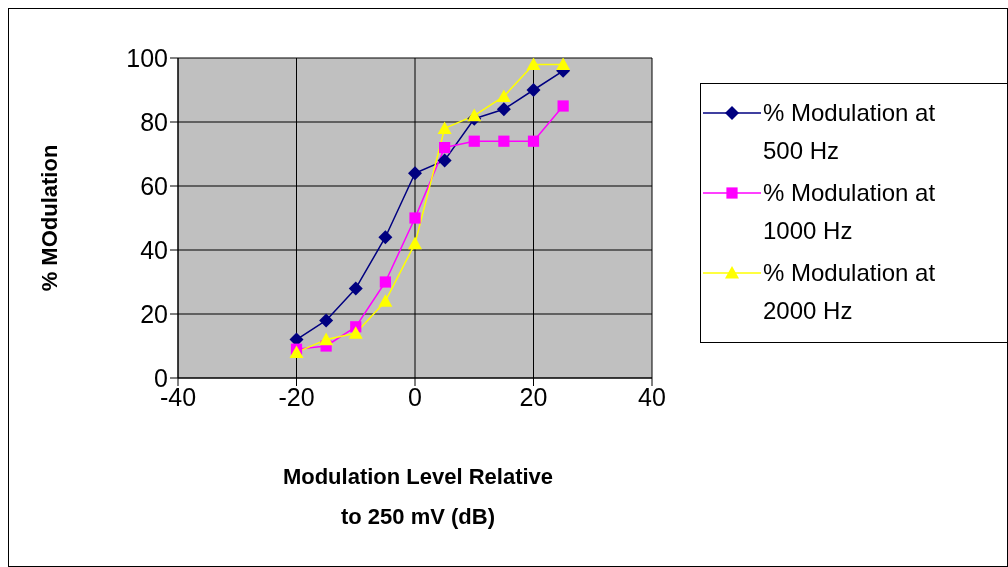 The height and width of the screenshot is (567, 1008). I want to click on x-tick-label: 0, so click(415, 396).